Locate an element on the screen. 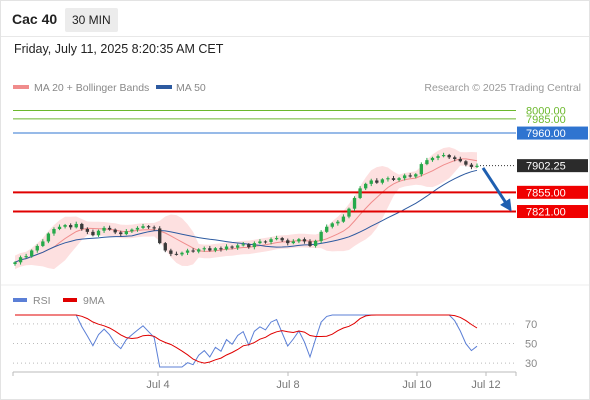  level-label-0: 8000.00 is located at coordinates (546, 111).